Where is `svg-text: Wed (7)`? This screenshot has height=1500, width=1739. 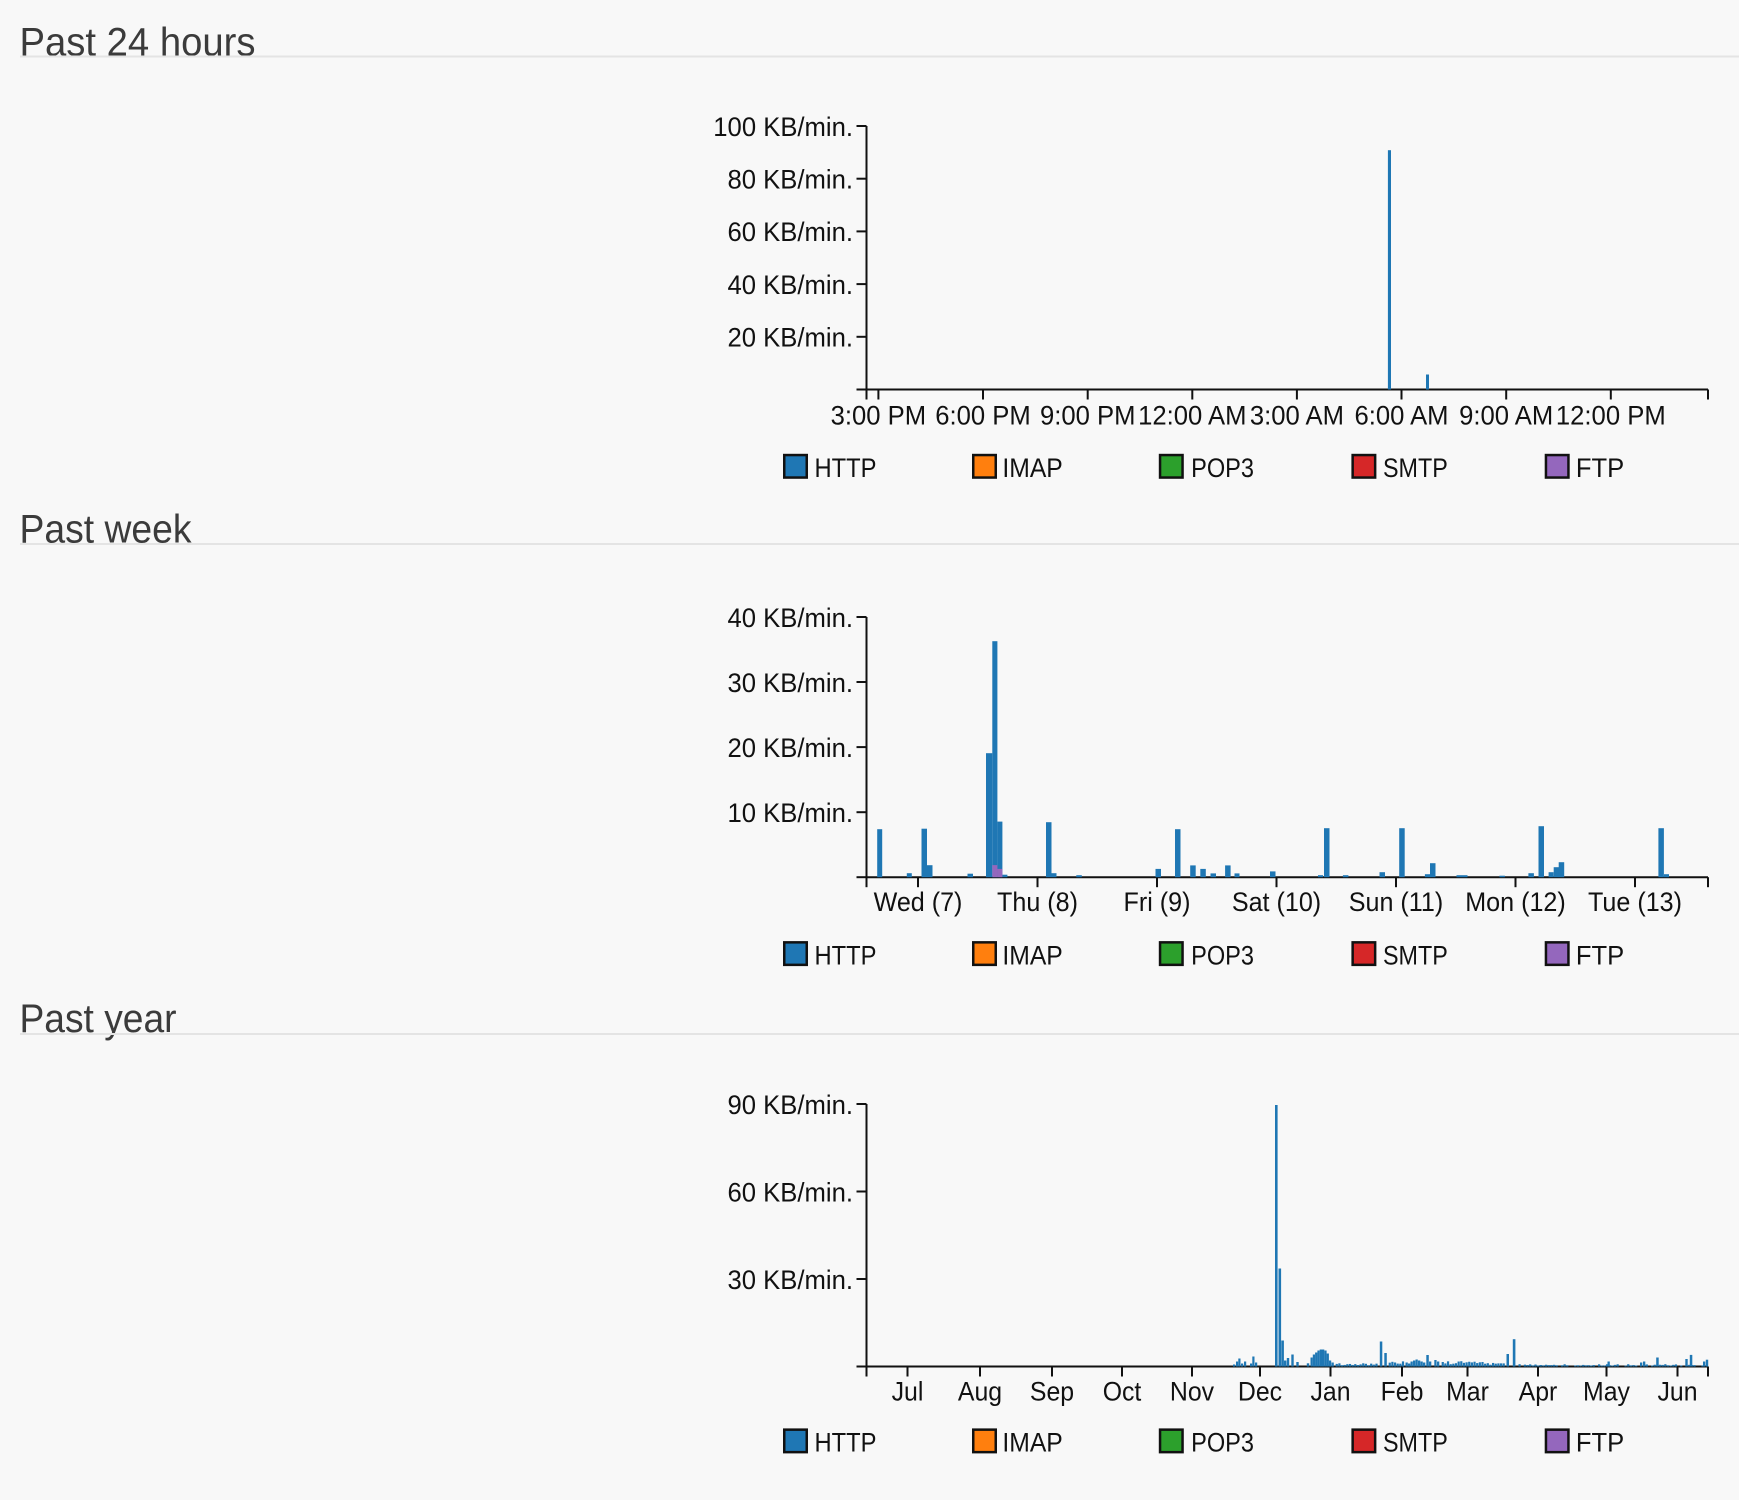
svg-text: Wed (7) is located at coordinates (918, 902).